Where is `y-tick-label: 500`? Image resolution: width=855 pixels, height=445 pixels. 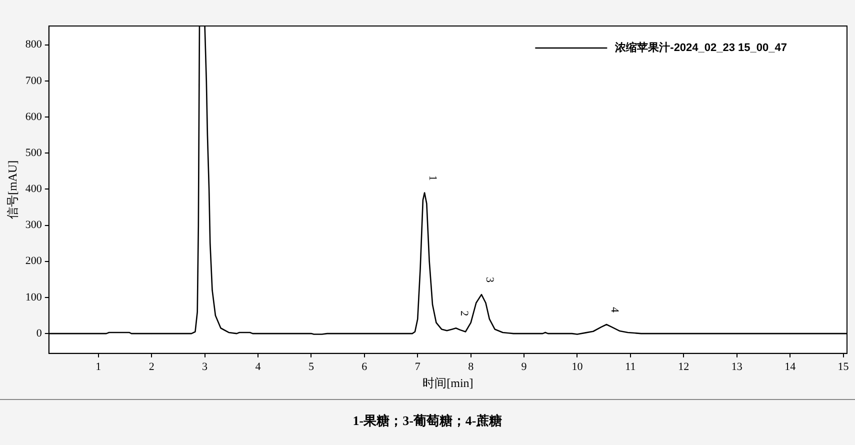
y-tick-label: 500 is located at coordinates (33, 152).